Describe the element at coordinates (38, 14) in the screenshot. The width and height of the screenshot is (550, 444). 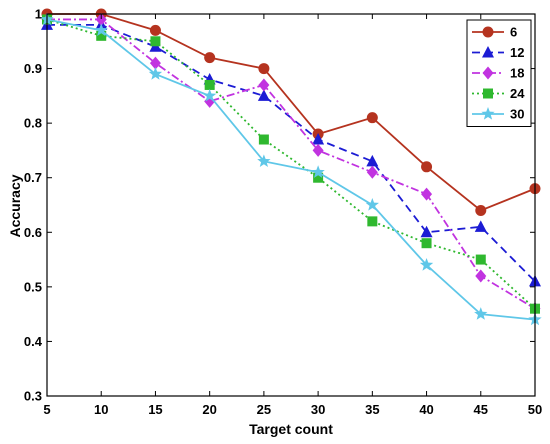
I see `y-tick-label: 1` at that location.